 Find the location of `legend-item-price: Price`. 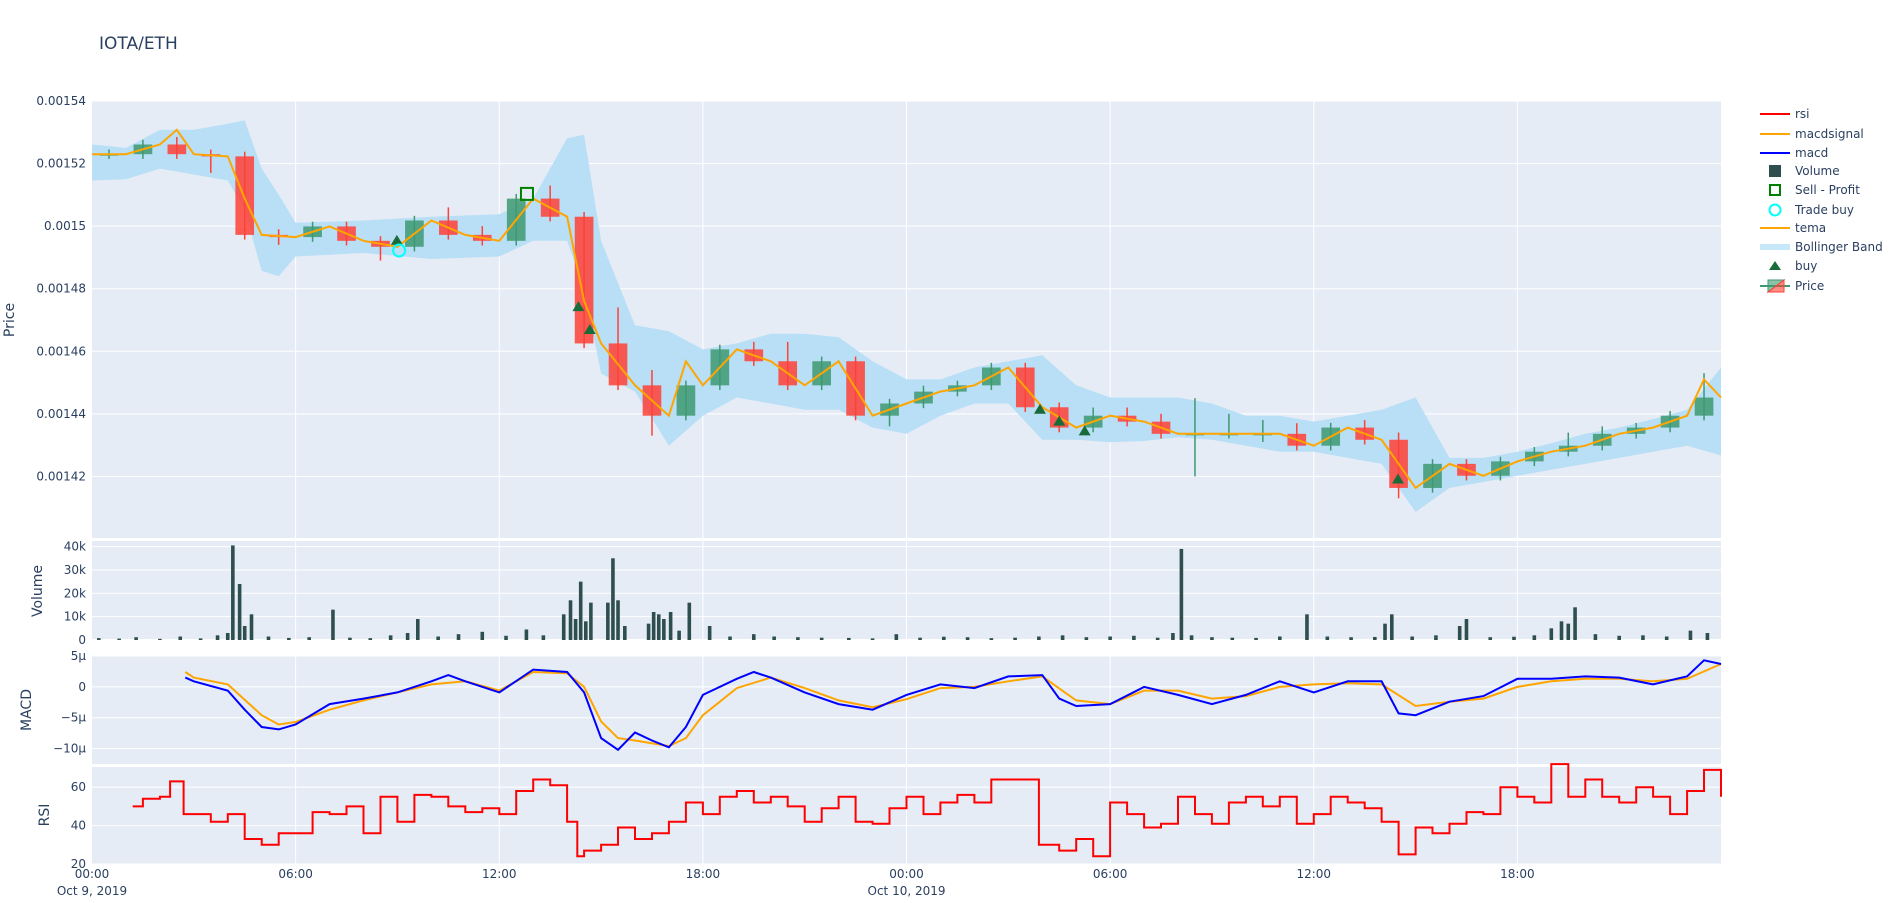

legend-item-price: Price is located at coordinates (1792, 286).